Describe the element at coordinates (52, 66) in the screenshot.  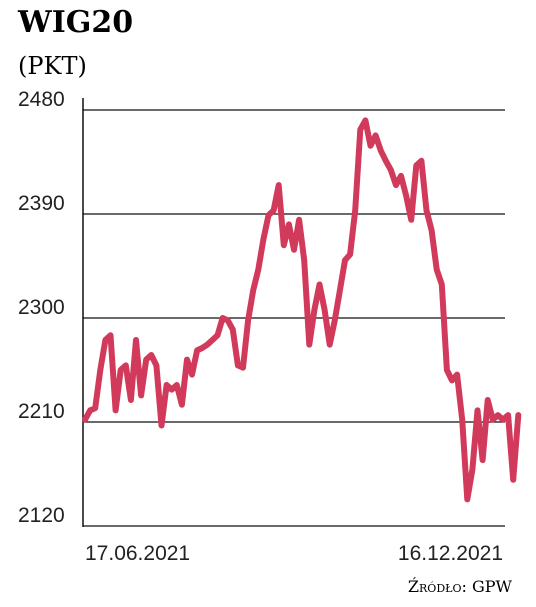
I see `chart-subtitle: (PKT)` at that location.